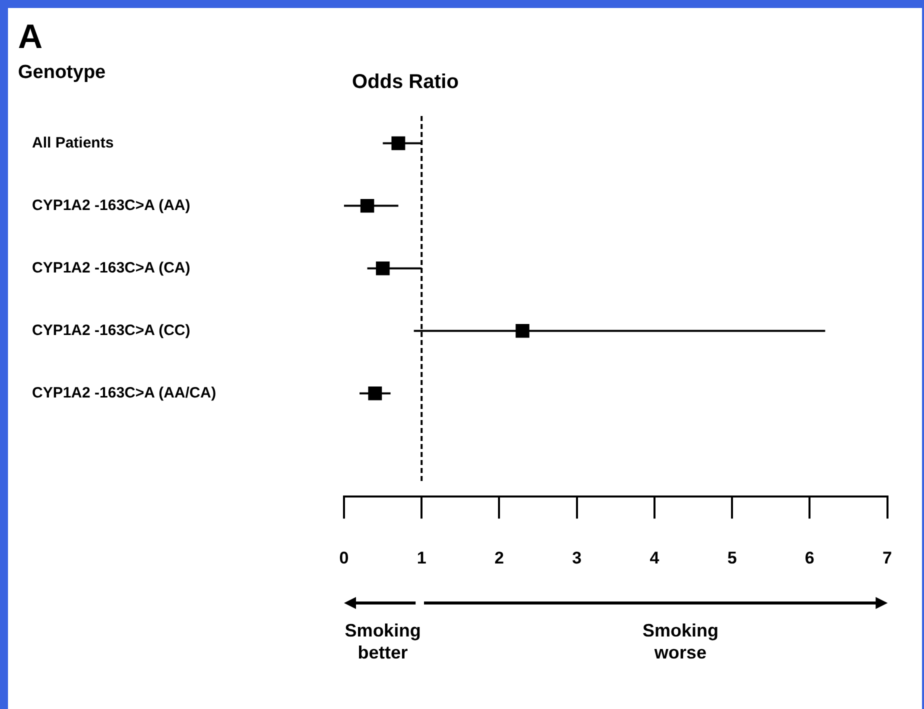  What do you see at coordinates (111, 267) in the screenshot?
I see `y-tick-label: CYP1A2 -163C>A (CA)` at bounding box center [111, 267].